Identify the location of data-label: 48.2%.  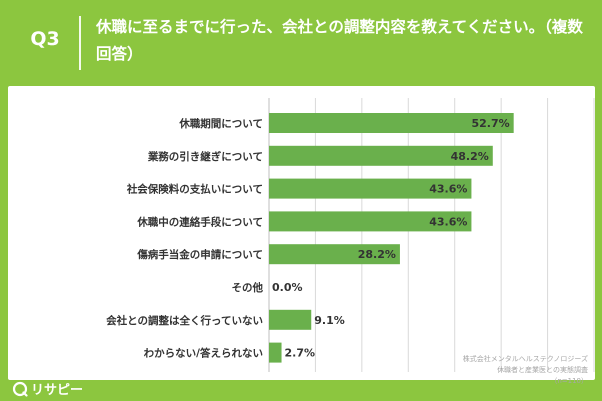
(470, 156).